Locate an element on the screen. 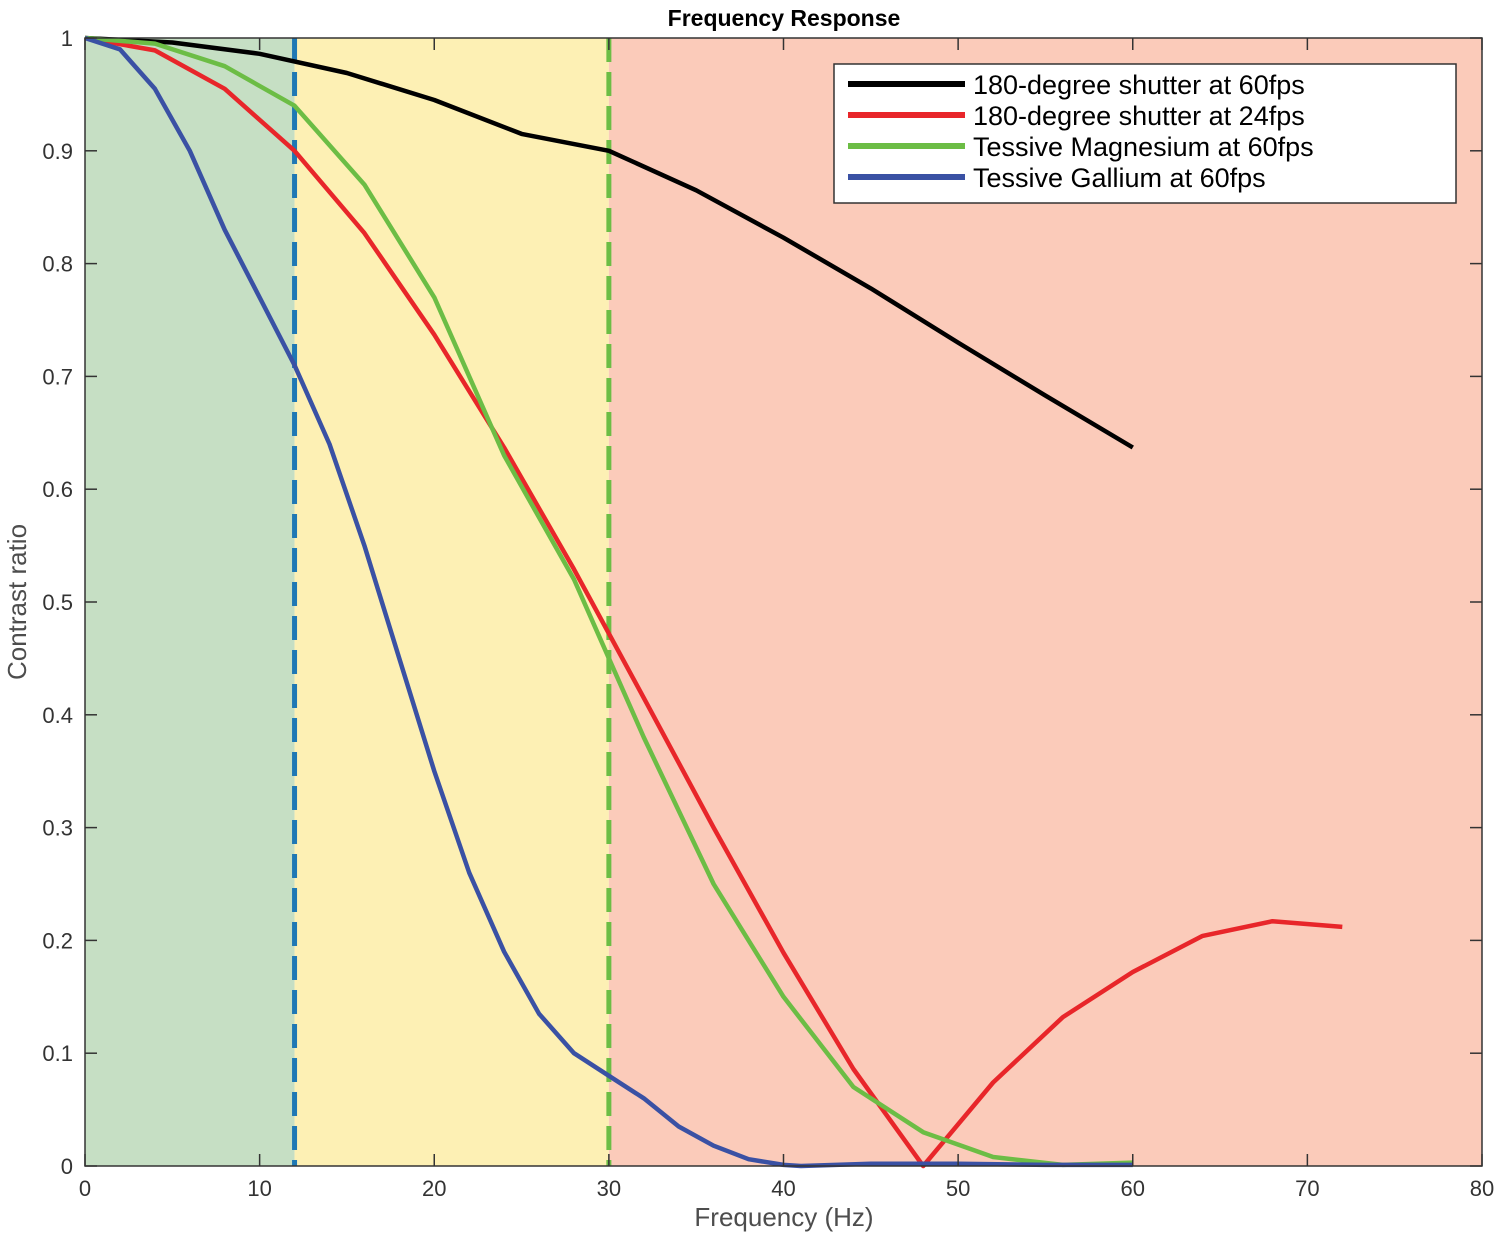 This screenshot has width=1500, height=1242. x-tick-labels: 0 10 20 30 40 50 60 70 80 is located at coordinates (786, 1188).